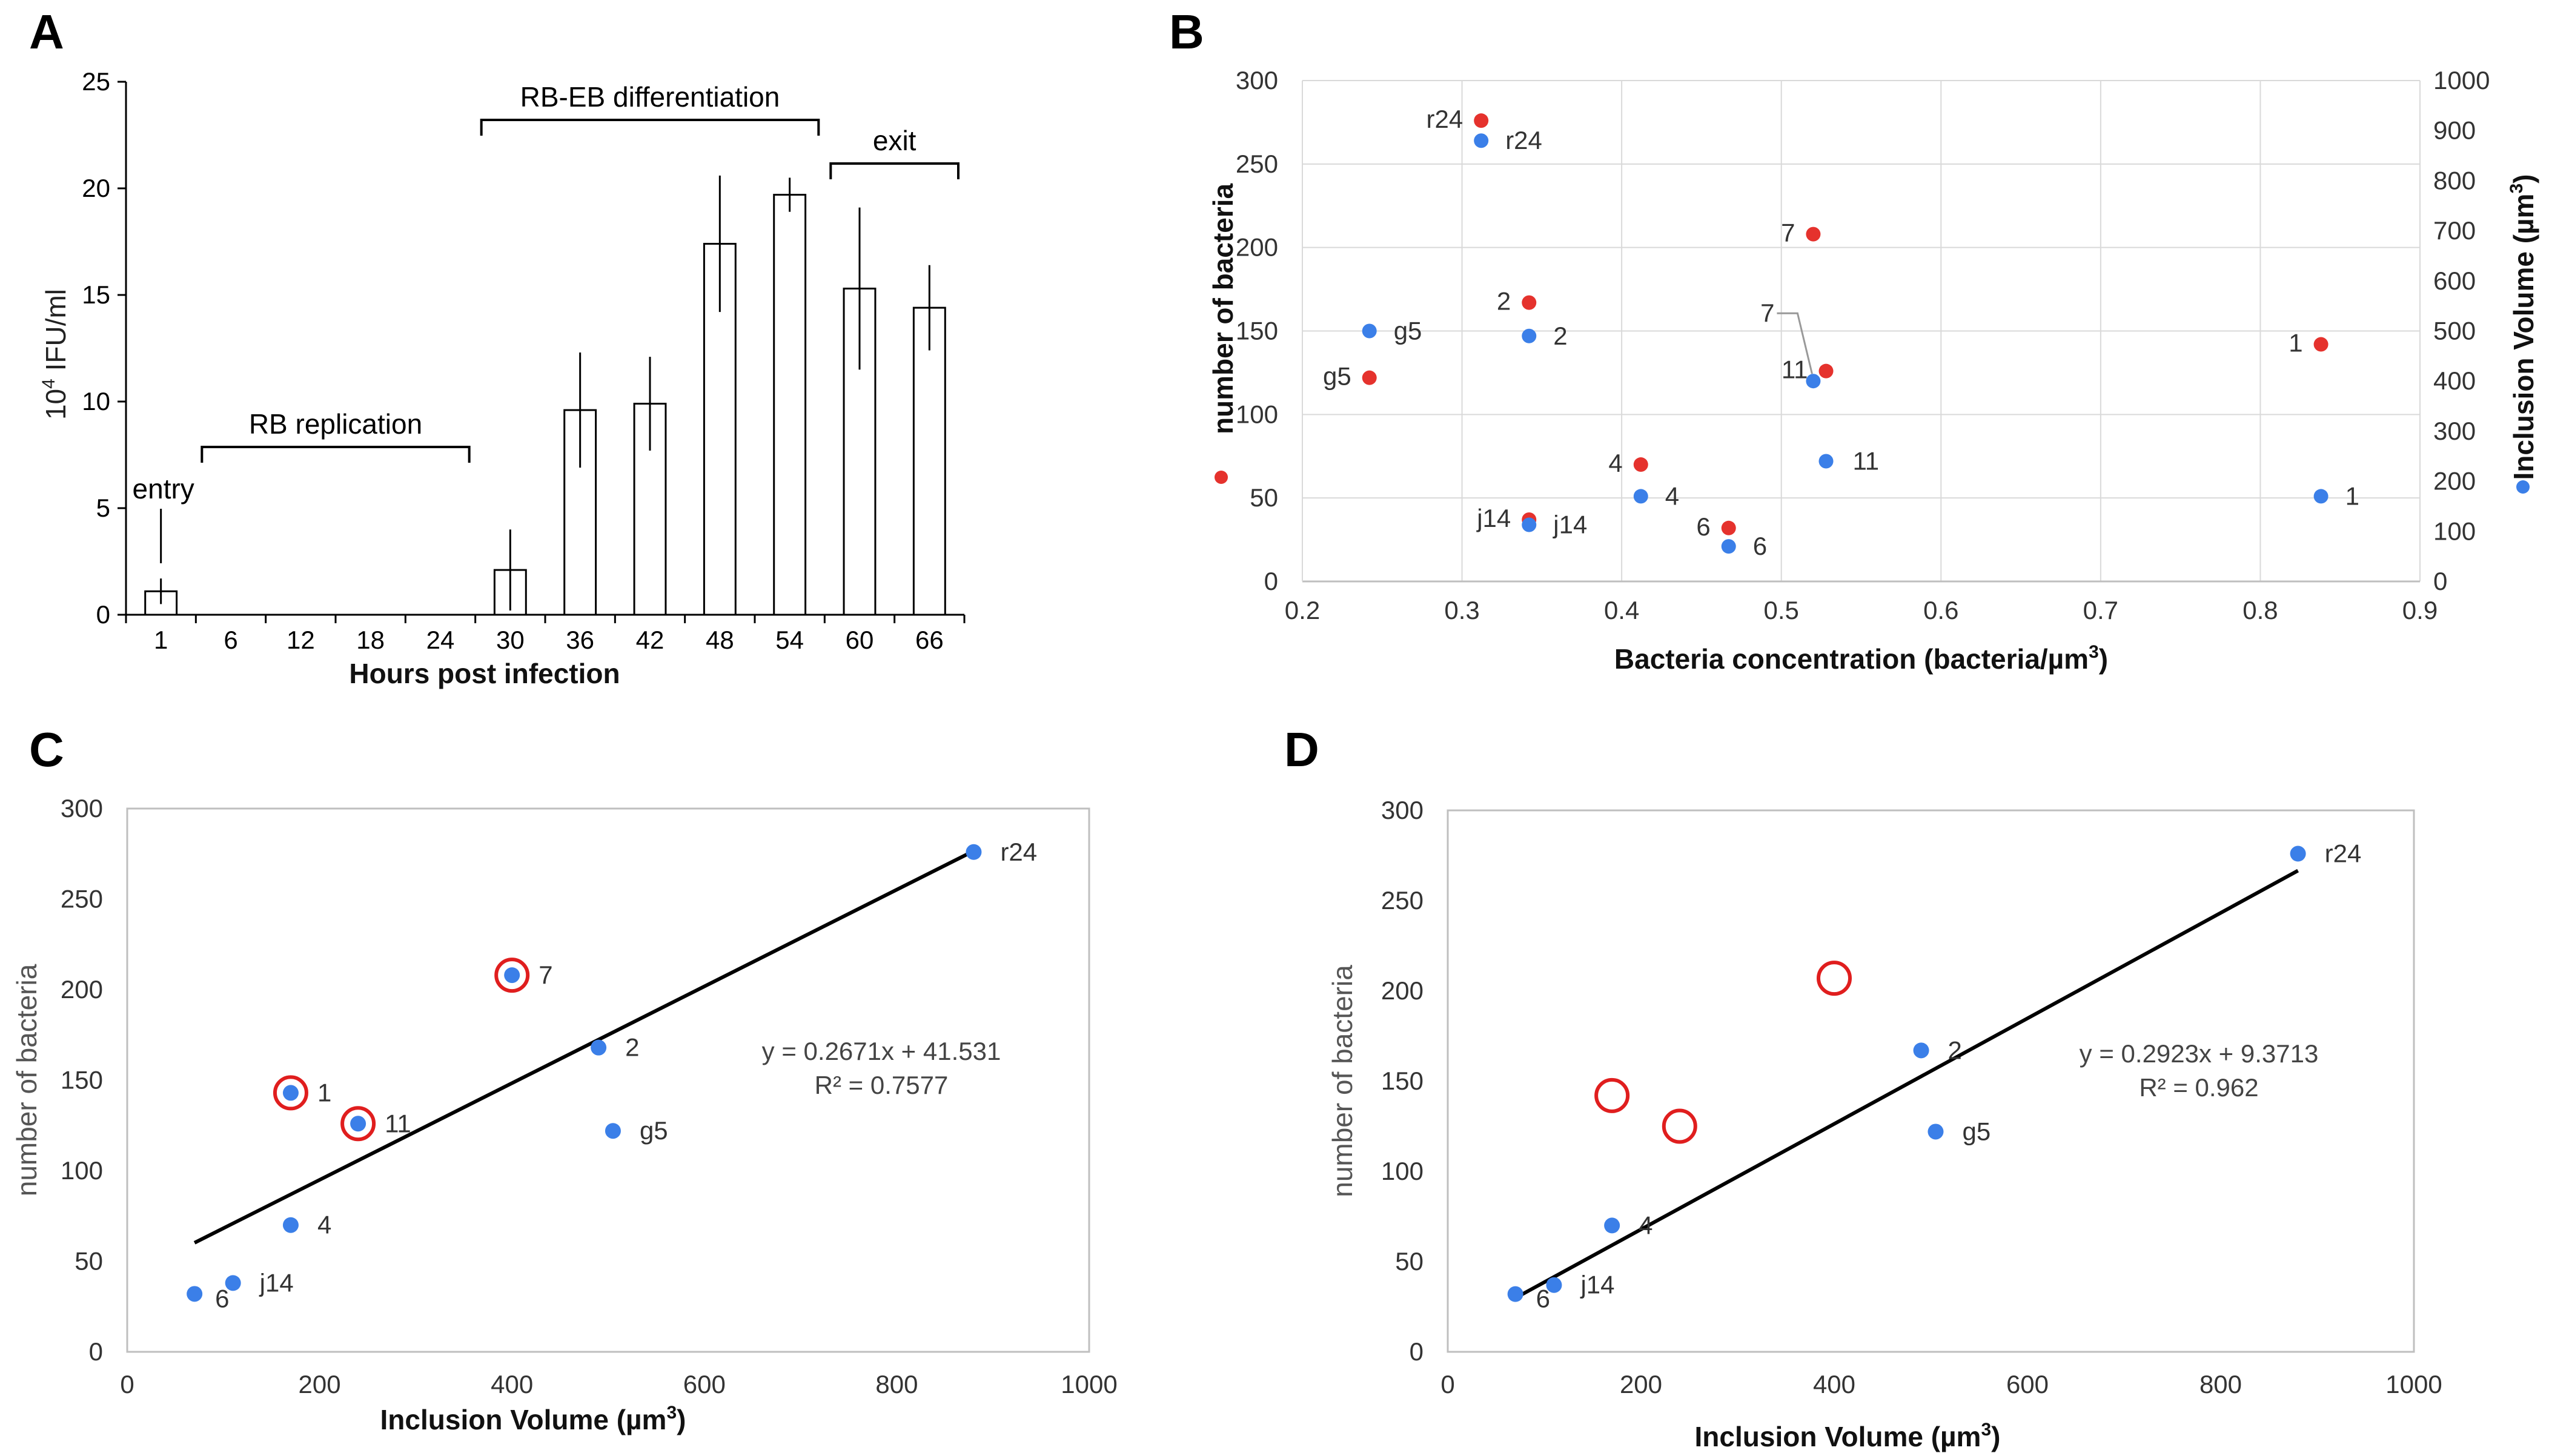 This screenshot has height=1456, width=2549. I want to click on panel-letter-d: D, so click(1301, 749).